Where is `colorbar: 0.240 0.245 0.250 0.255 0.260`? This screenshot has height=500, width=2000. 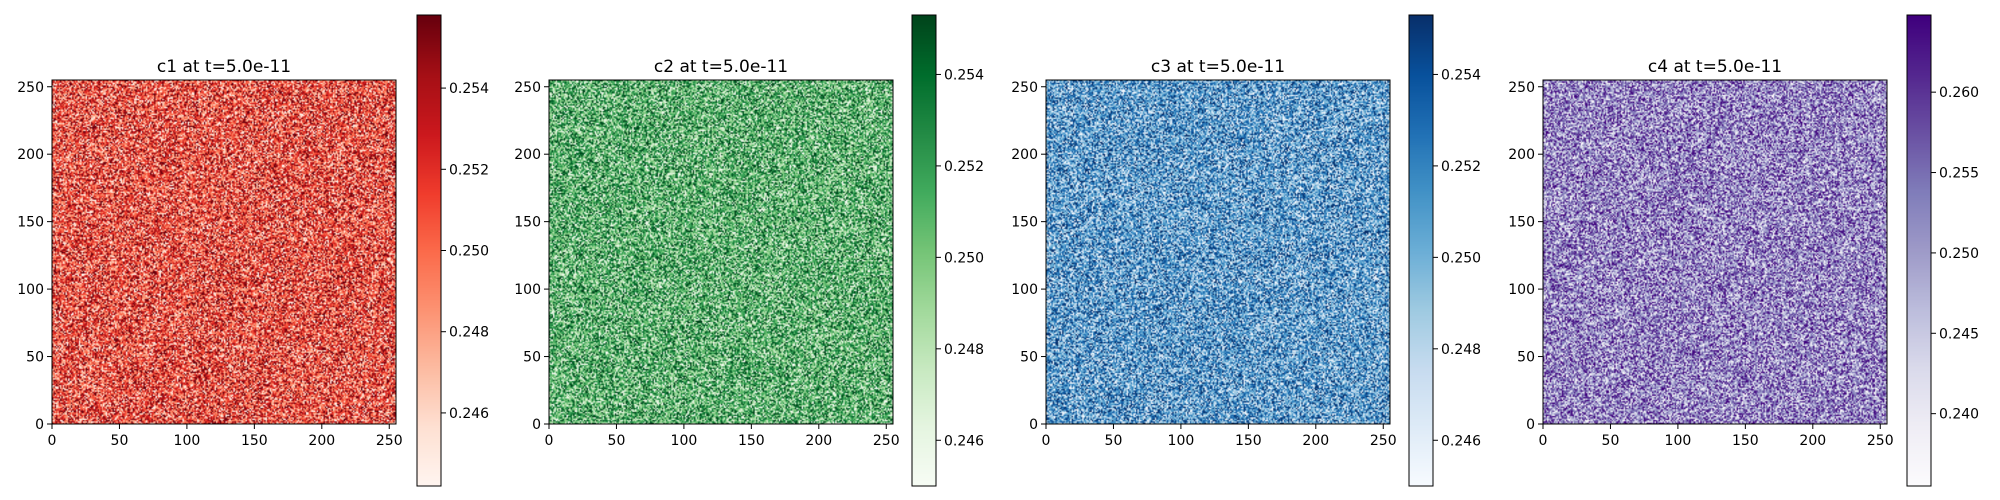 colorbar: 0.240 0.245 0.250 0.255 0.260 is located at coordinates (1942, 250).